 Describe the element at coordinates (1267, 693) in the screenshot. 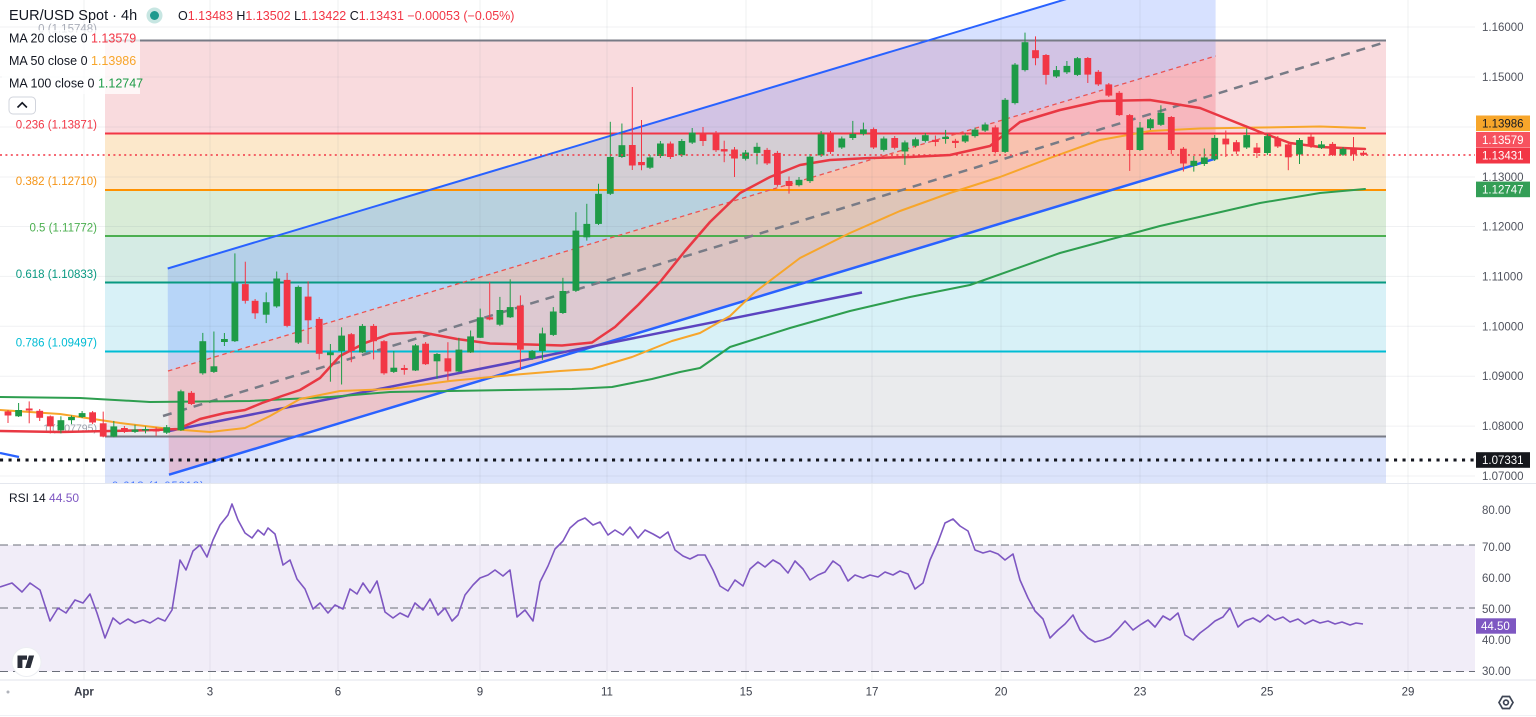

I see `svg-text: 25` at that location.